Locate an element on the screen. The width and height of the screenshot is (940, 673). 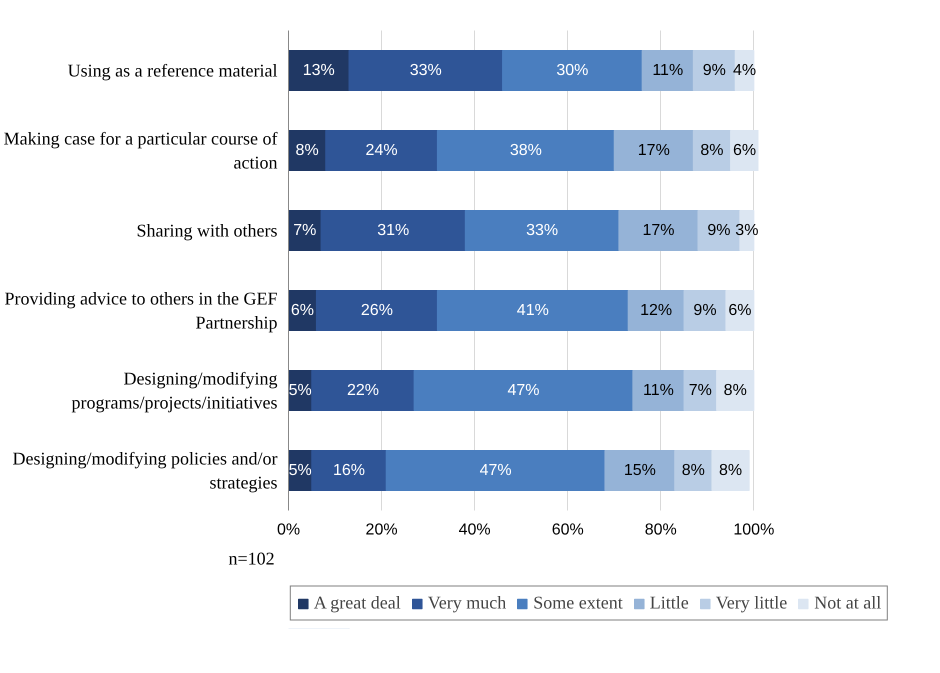
x-tick-label: 20% is located at coordinates (382, 530).